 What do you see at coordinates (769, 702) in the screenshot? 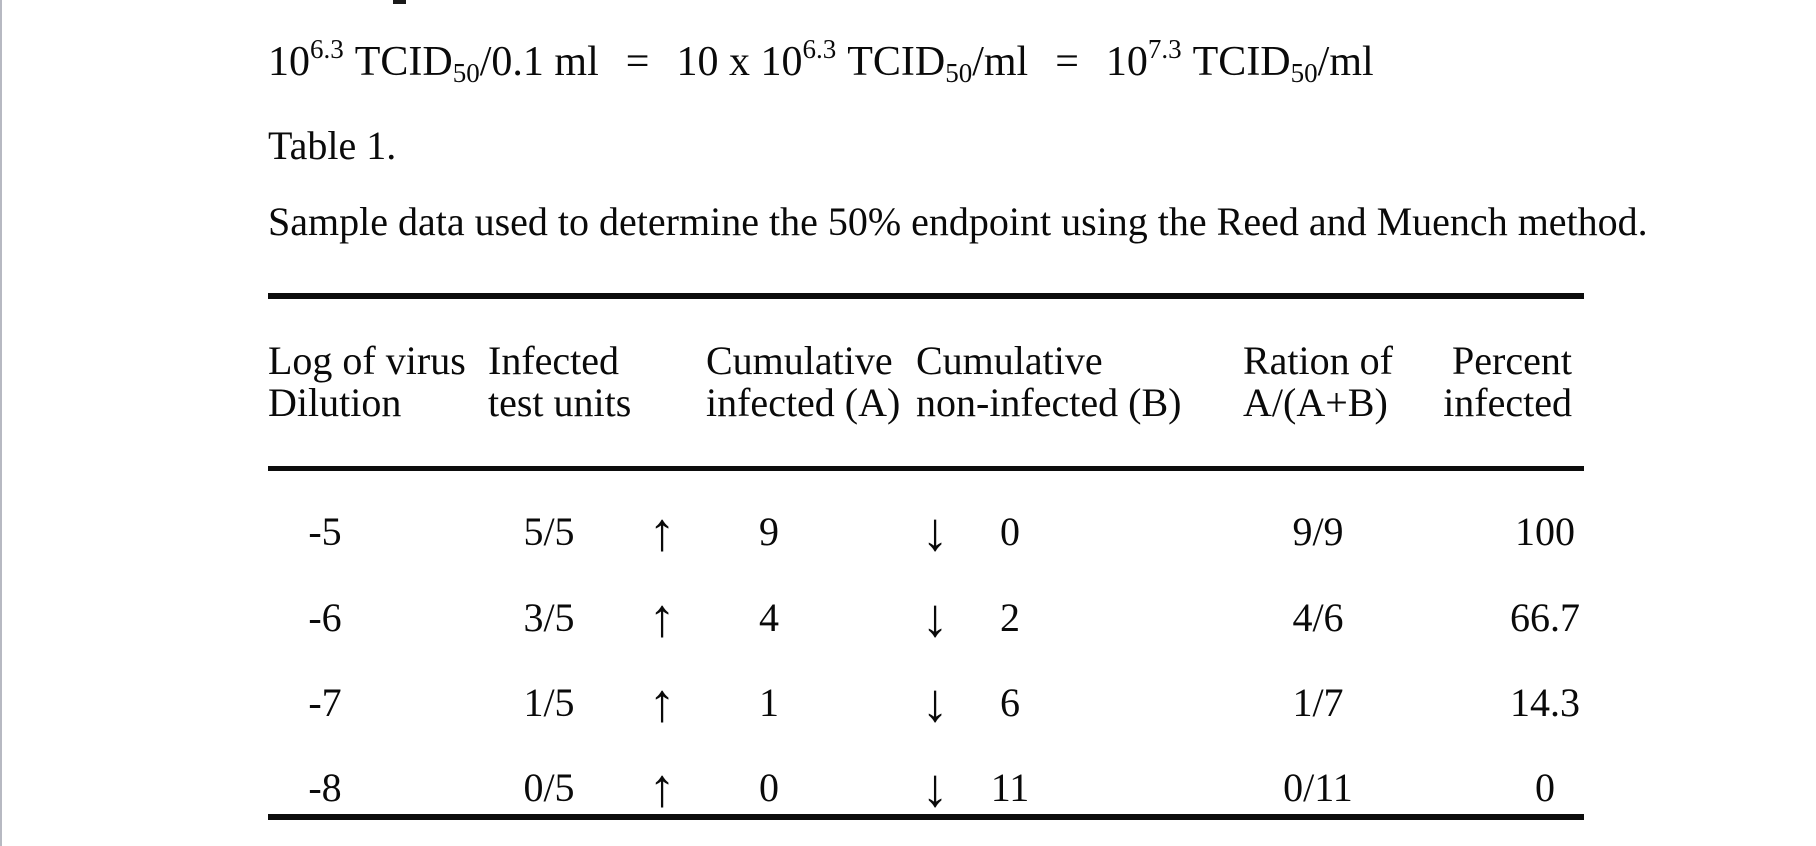
I see `cell-cumulative-infected: 1` at bounding box center [769, 702].